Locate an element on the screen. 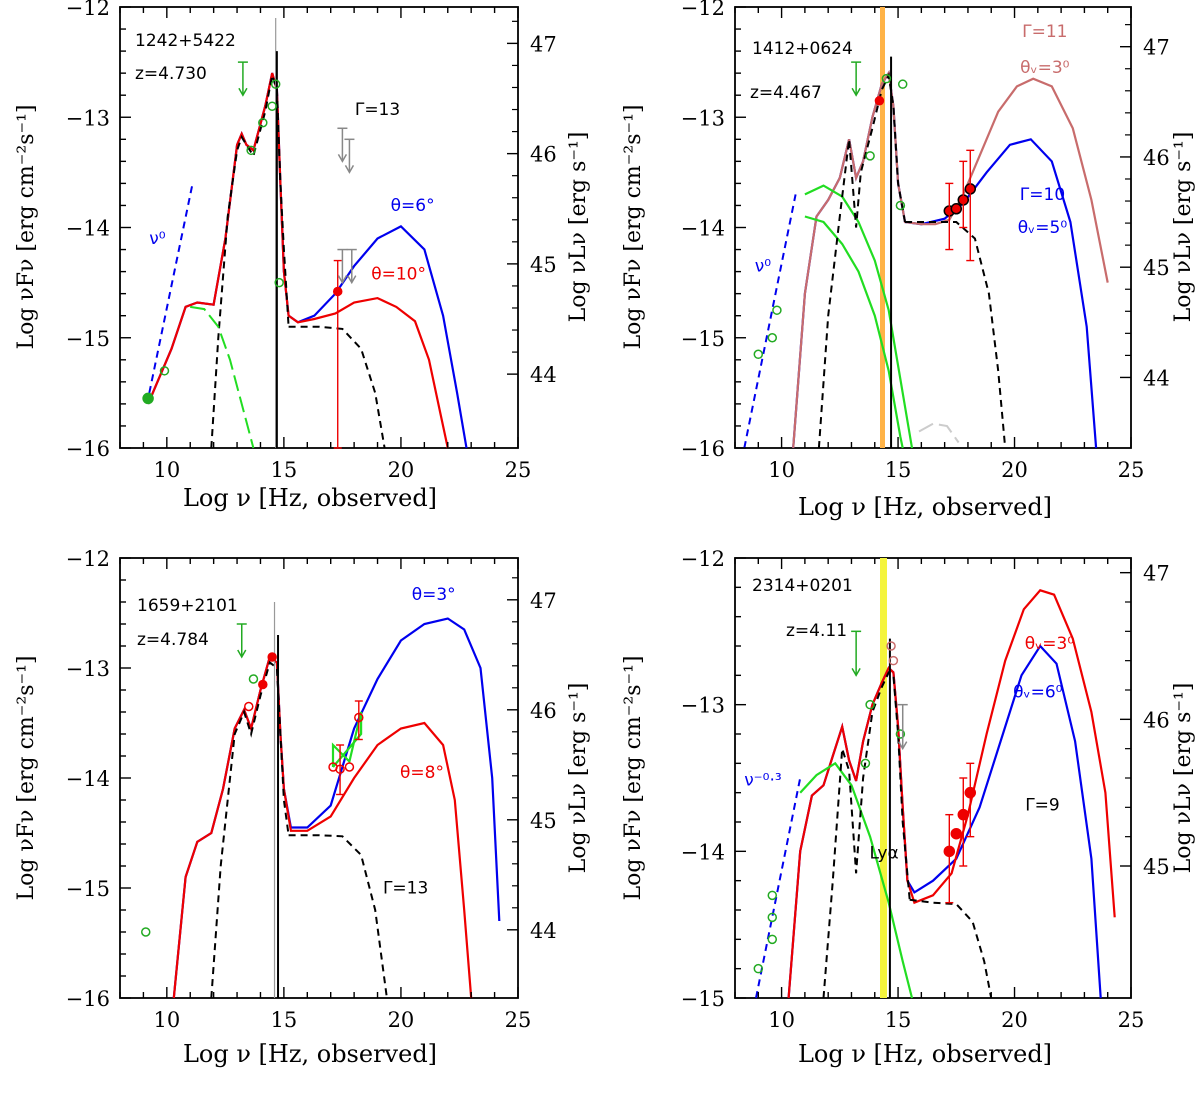  annotations: θ=3° θ=8° Γ=13 is located at coordinates (419, 742).